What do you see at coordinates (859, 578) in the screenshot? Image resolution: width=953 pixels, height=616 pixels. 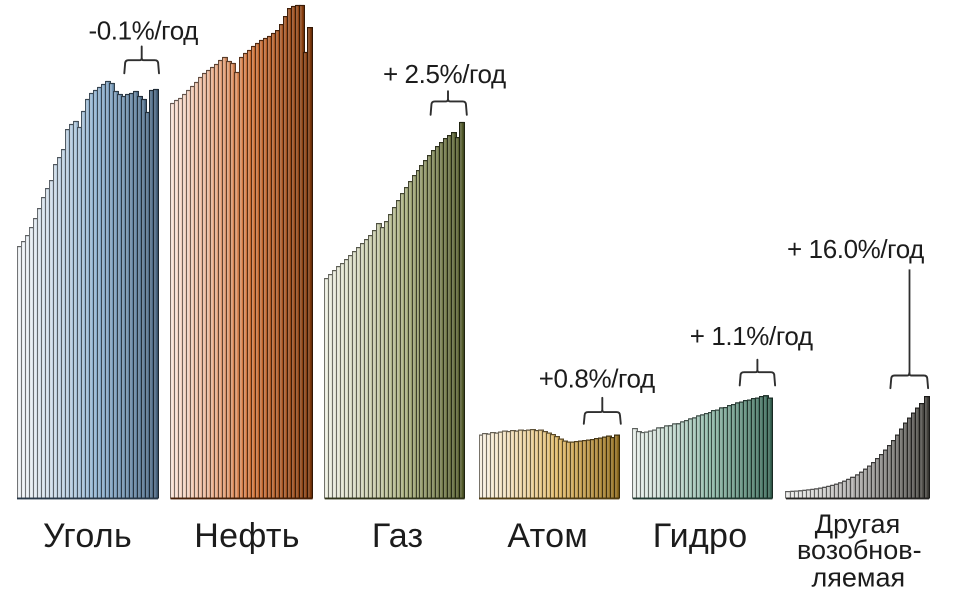 I see `svg-text: ляемая` at bounding box center [859, 578].